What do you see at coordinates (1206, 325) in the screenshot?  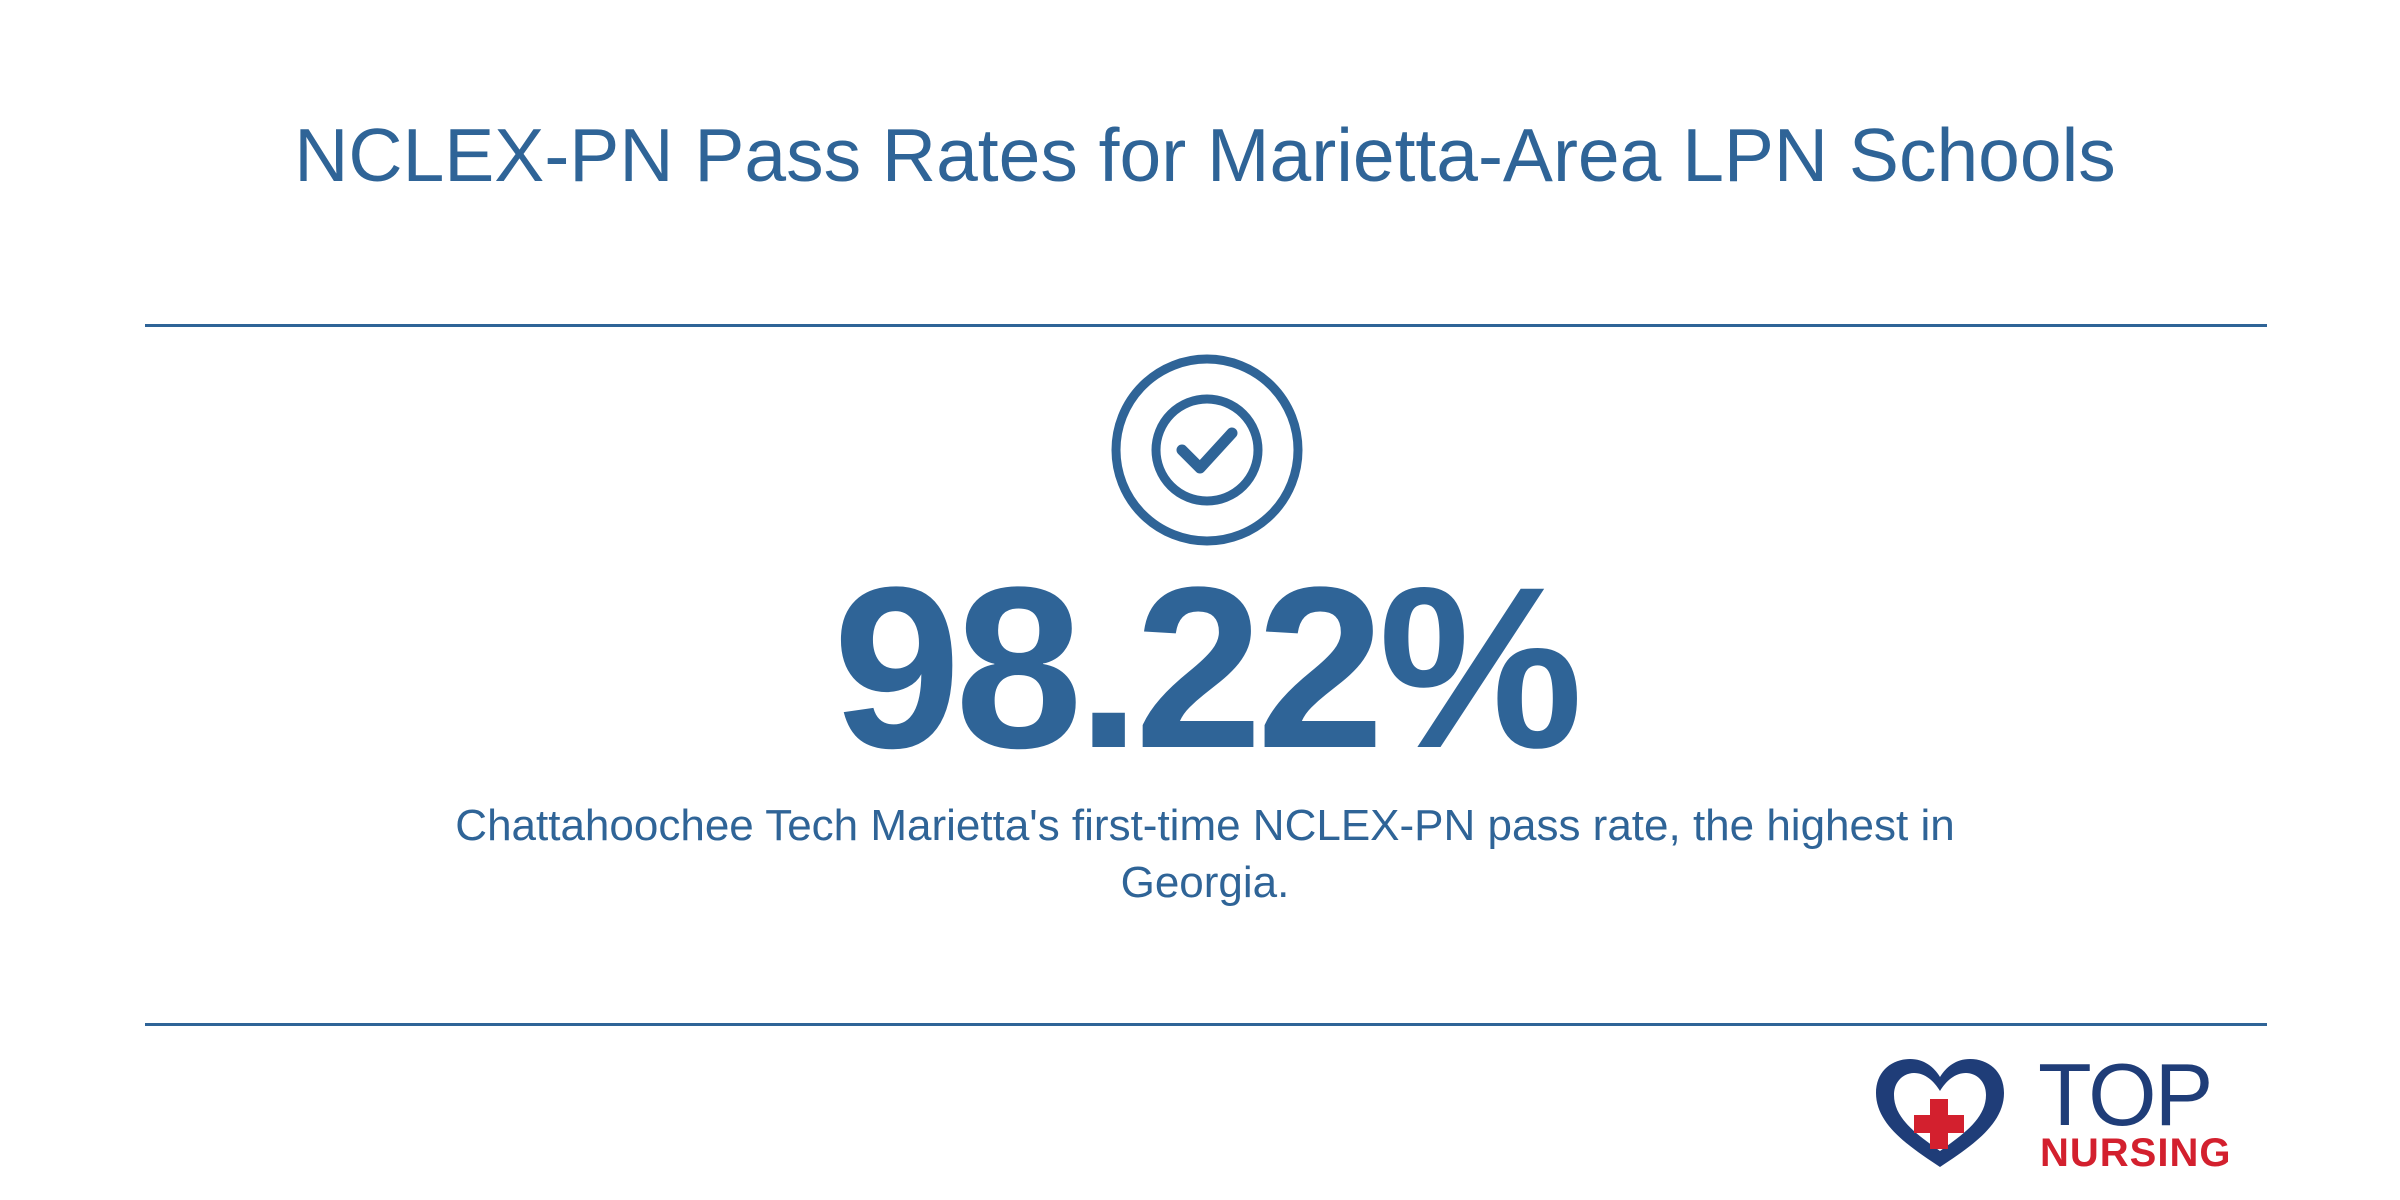 I see `top-divider` at bounding box center [1206, 325].